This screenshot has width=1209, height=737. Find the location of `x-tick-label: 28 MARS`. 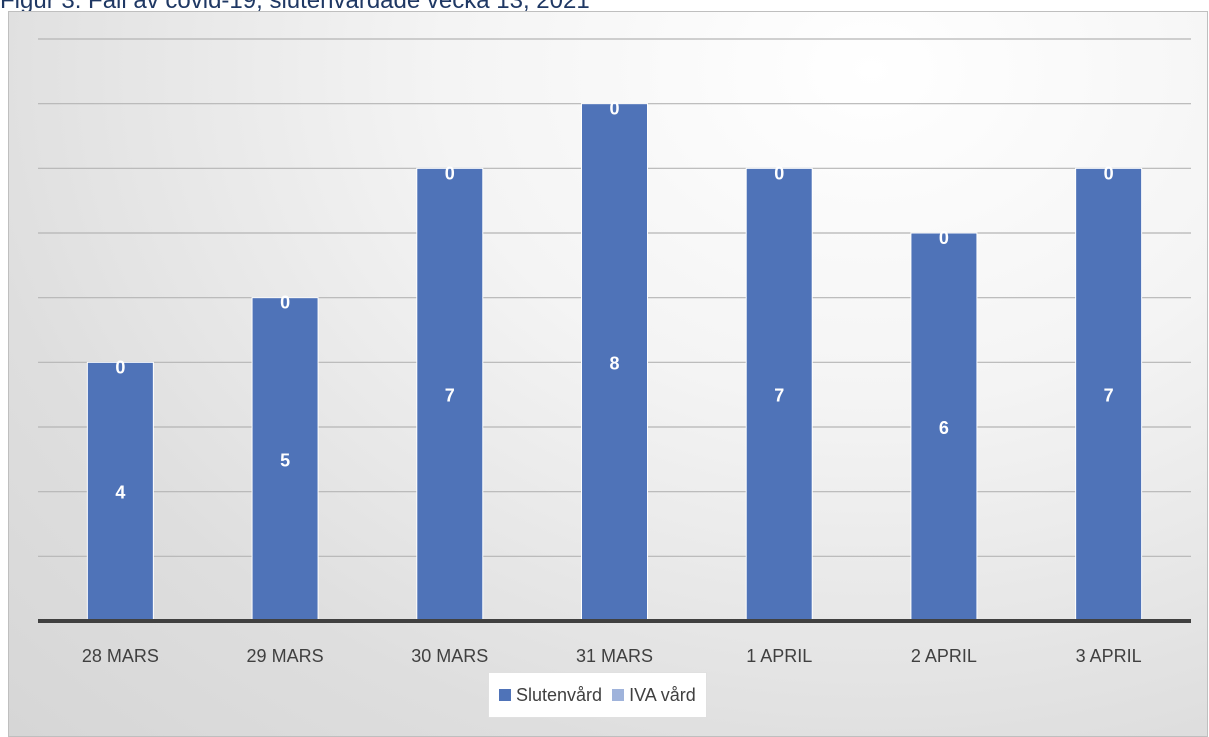

x-tick-label: 28 MARS is located at coordinates (120, 656).